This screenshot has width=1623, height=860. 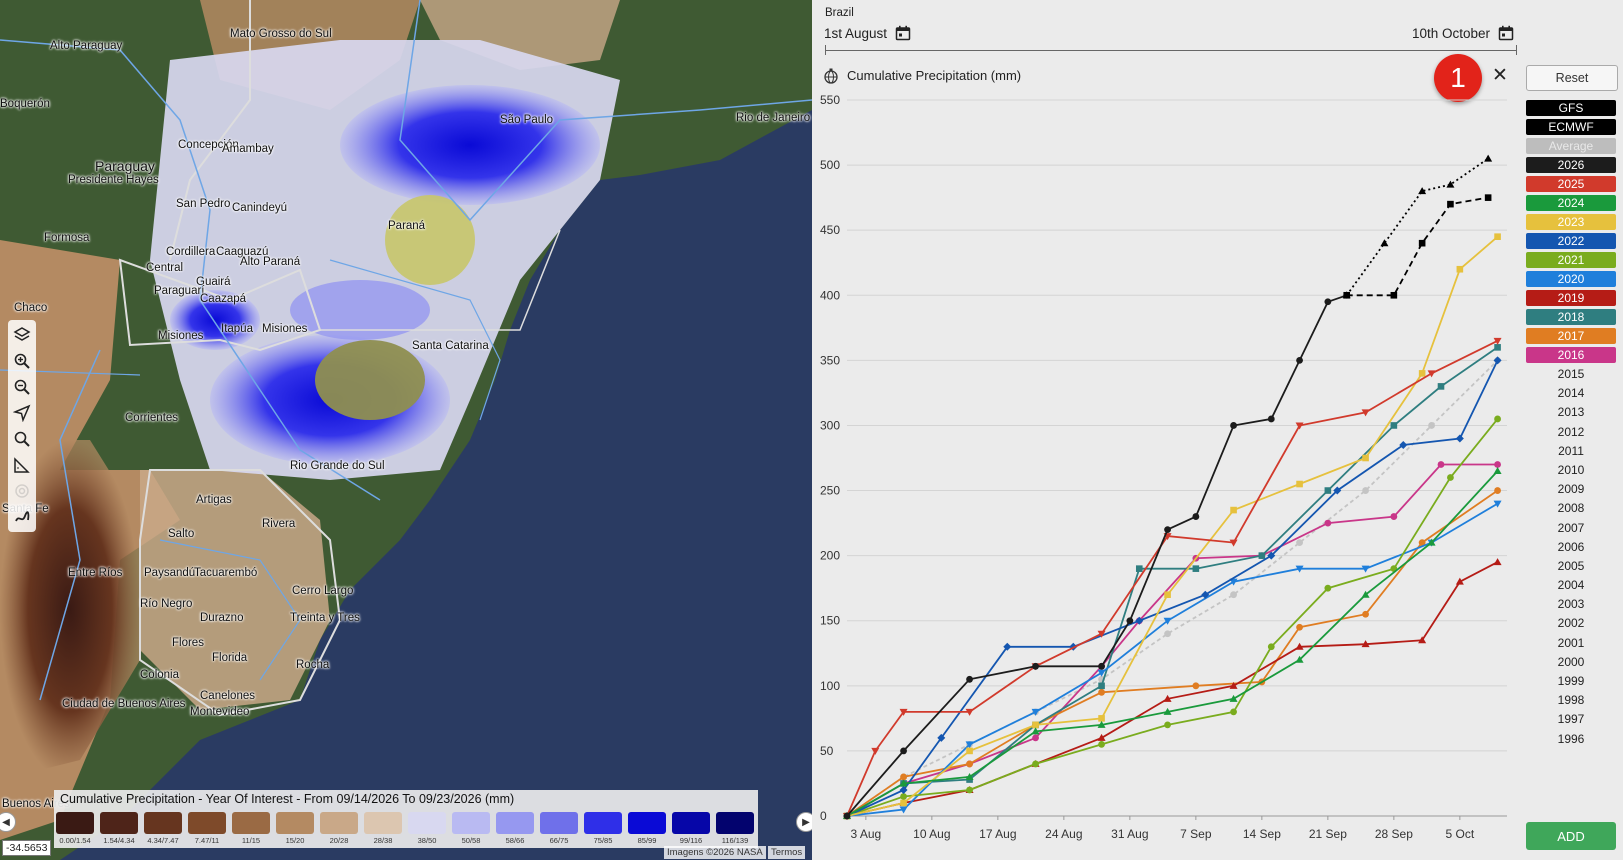 What do you see at coordinates (1571, 565) in the screenshot?
I see `series-toggle-2005: 2005` at bounding box center [1571, 565].